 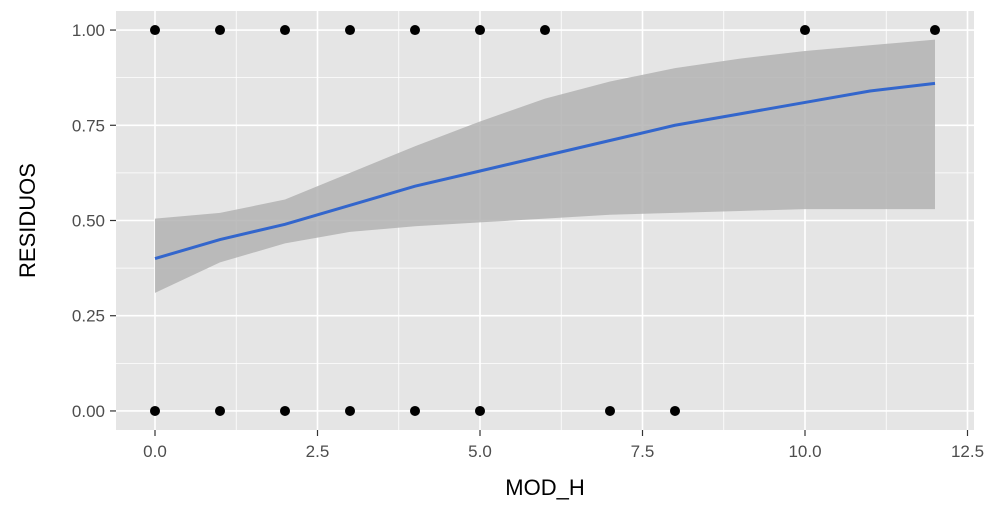 I want to click on y-axis-title: RESIDUOS, so click(x=27, y=220).